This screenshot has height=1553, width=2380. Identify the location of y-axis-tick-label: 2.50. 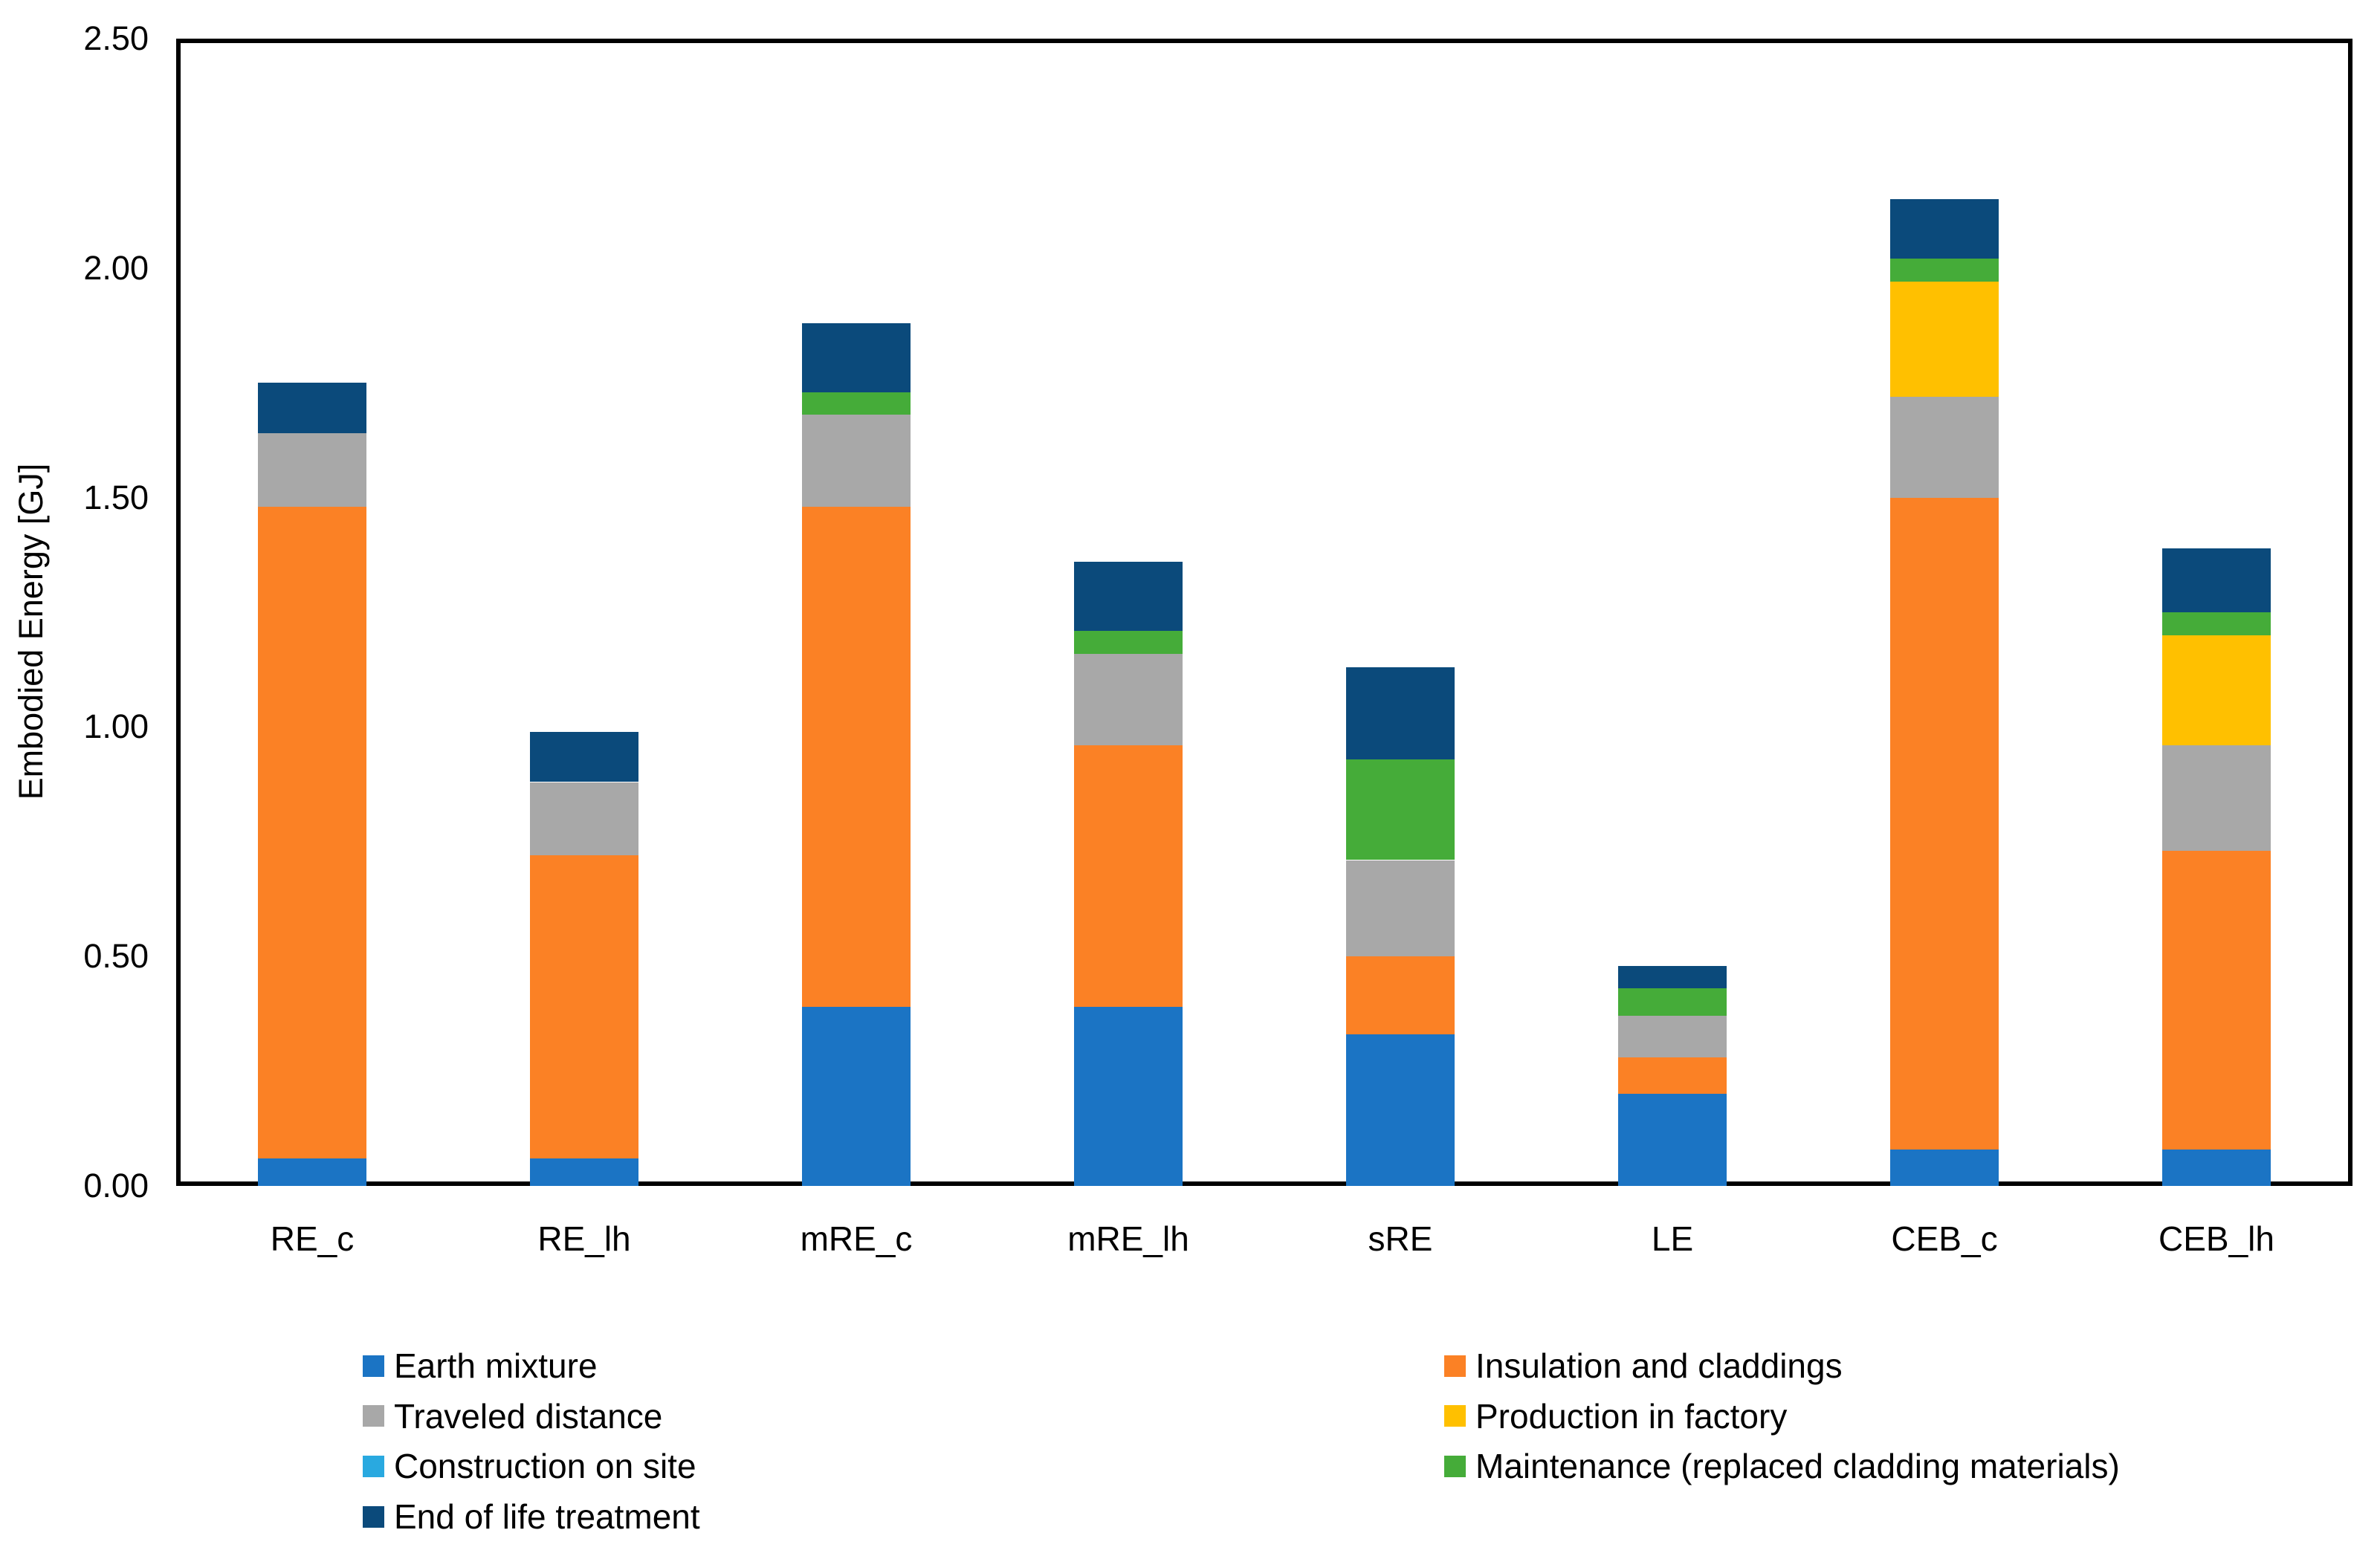
(116, 38).